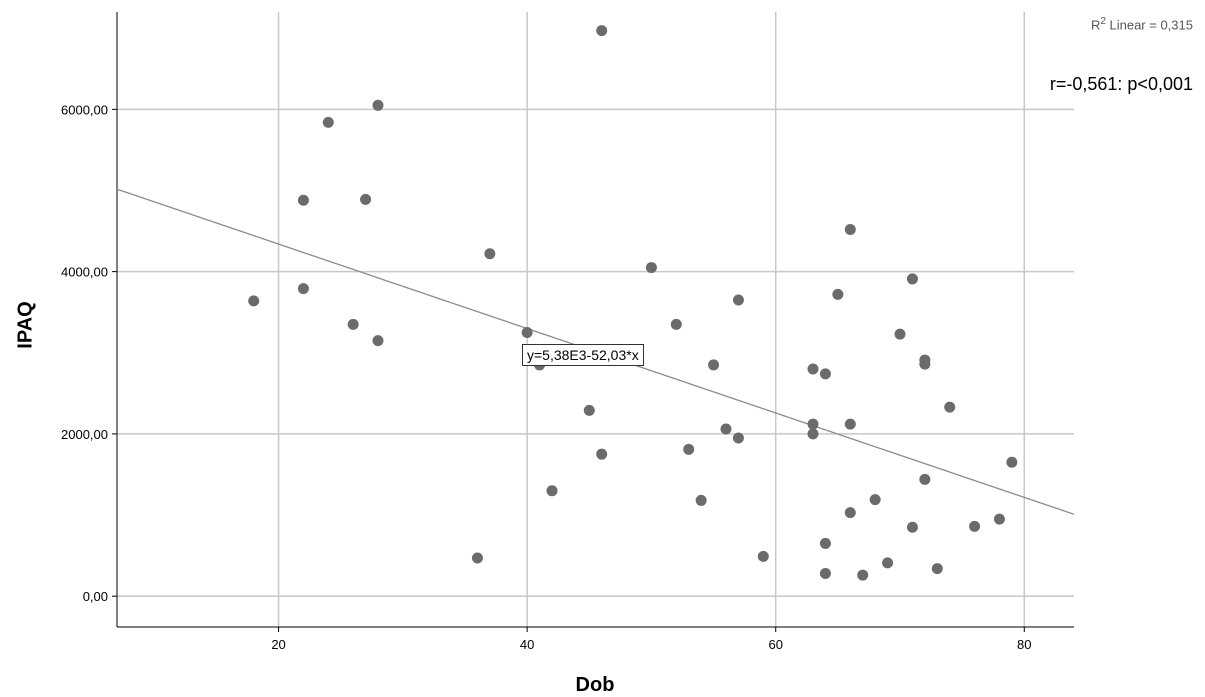  Describe the element at coordinates (1149, 25) in the screenshot. I see `r2-suffix: Linear = 0,315` at that location.